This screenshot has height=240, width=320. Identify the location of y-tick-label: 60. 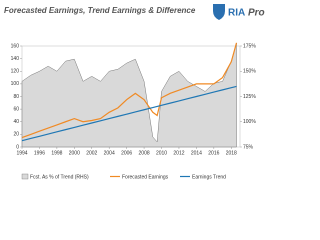
(16, 109).